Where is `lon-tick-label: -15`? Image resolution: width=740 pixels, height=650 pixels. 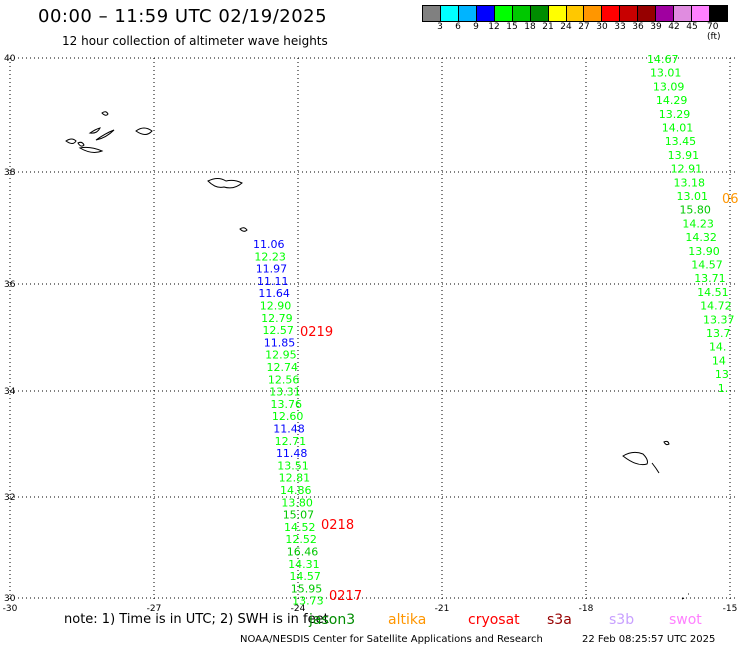
lon-tick-label: -15 is located at coordinates (730, 609).